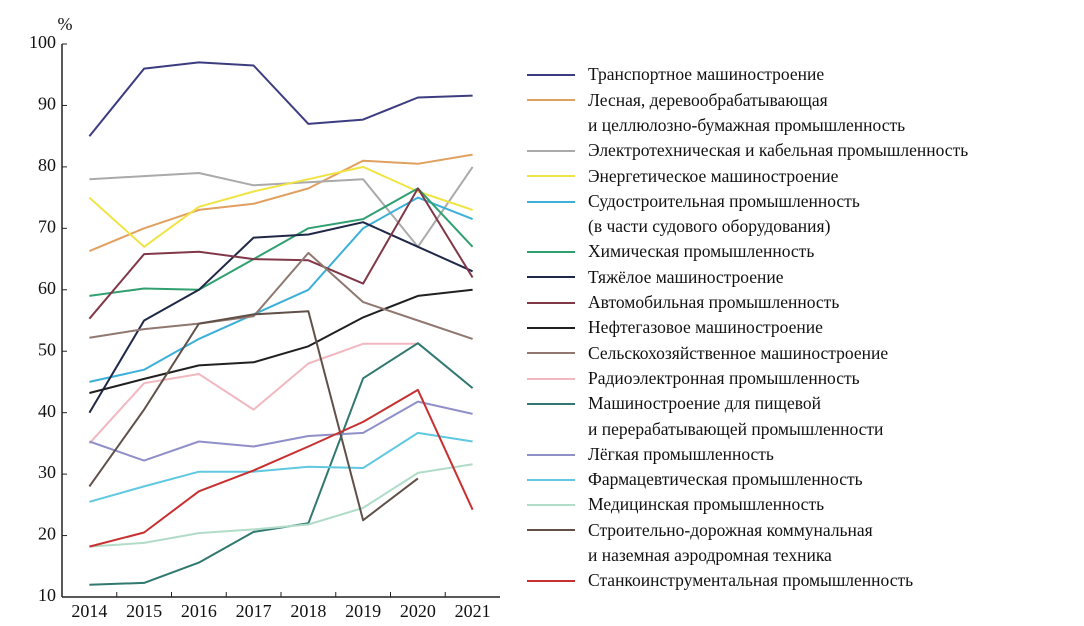  Describe the element at coordinates (65, 24) in the screenshot. I see `y-axis-label: %` at that location.